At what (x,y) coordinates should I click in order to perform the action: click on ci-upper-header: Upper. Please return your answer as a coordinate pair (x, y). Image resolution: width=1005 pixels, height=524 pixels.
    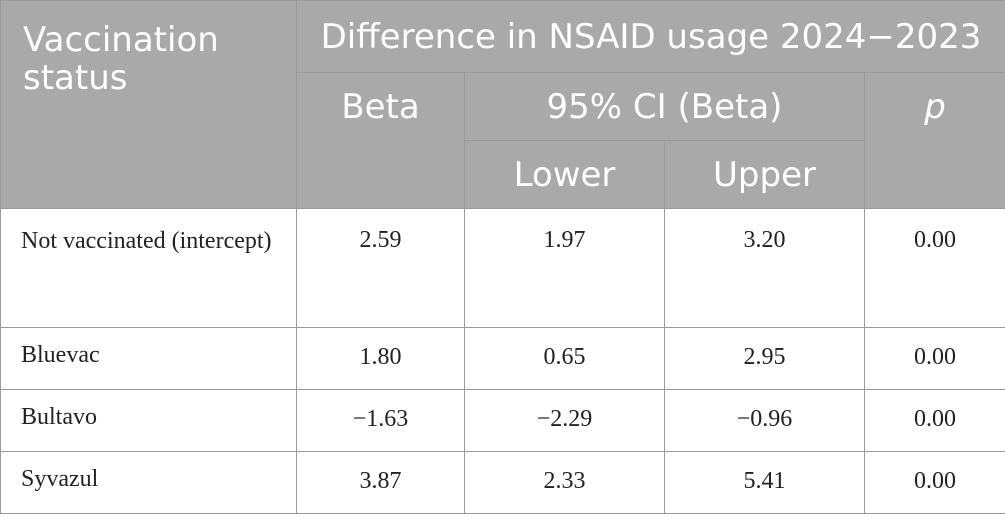
    Looking at the image, I should click on (764, 174).